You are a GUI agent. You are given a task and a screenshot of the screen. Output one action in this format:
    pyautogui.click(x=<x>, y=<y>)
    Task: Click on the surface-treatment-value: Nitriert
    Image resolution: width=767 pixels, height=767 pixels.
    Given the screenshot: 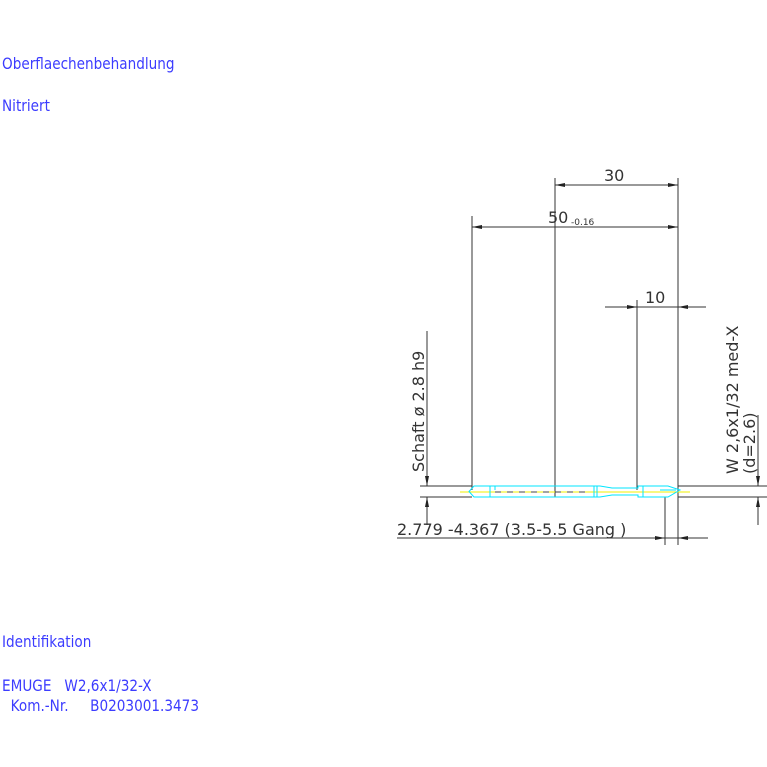 What is the action you would take?
    pyautogui.click(x=26, y=105)
    